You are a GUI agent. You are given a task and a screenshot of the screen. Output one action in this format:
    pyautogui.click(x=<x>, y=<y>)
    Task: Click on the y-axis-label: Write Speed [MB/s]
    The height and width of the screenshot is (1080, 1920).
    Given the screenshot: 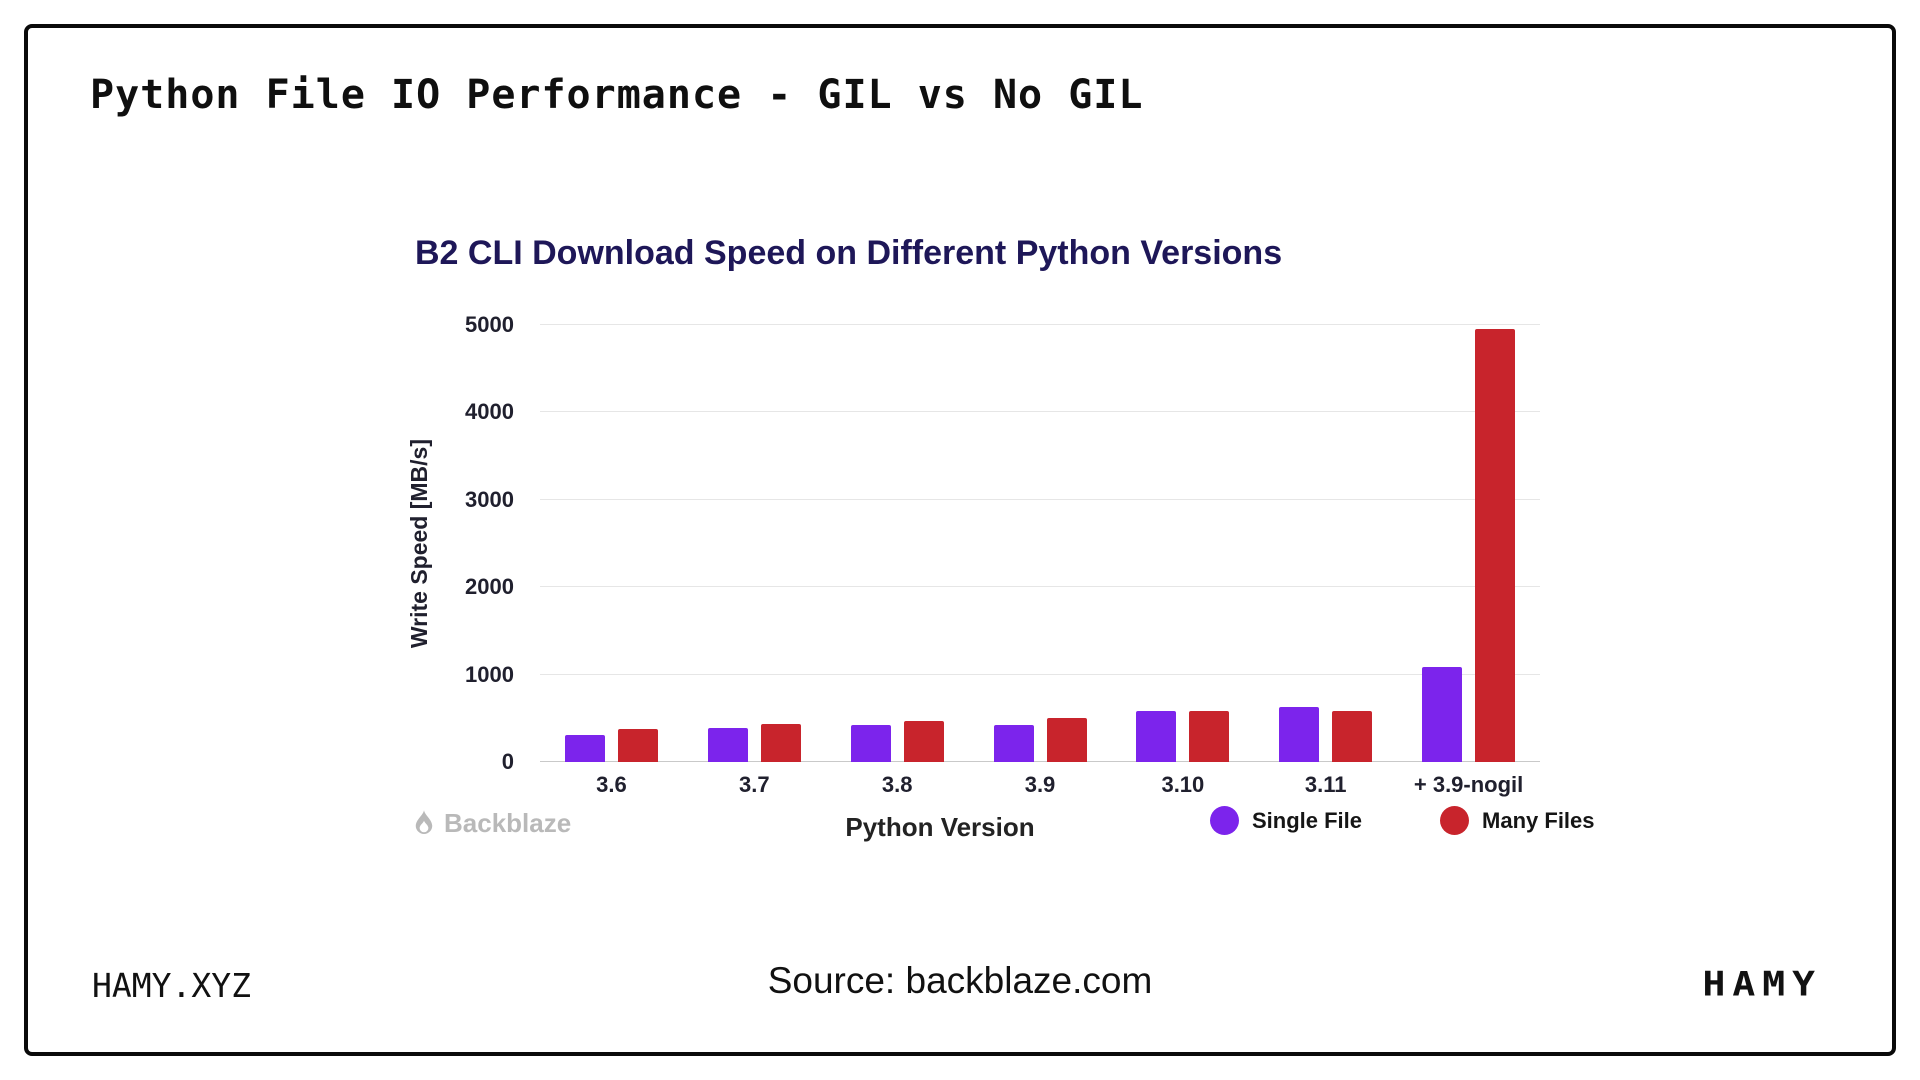 What is the action you would take?
    pyautogui.click(x=418, y=543)
    